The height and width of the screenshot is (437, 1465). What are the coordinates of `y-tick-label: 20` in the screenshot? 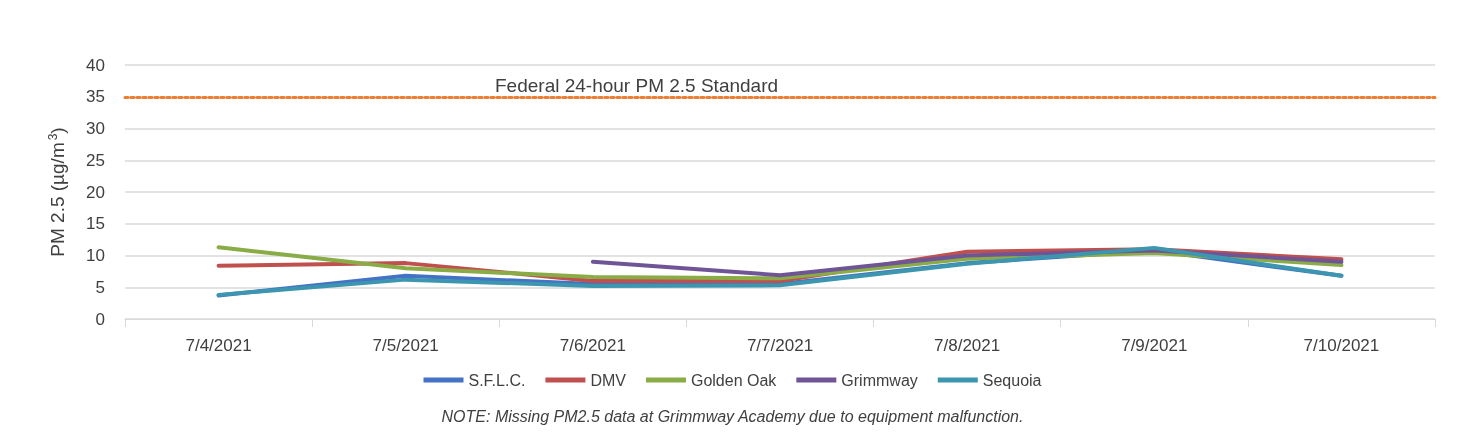 It's located at (95, 192).